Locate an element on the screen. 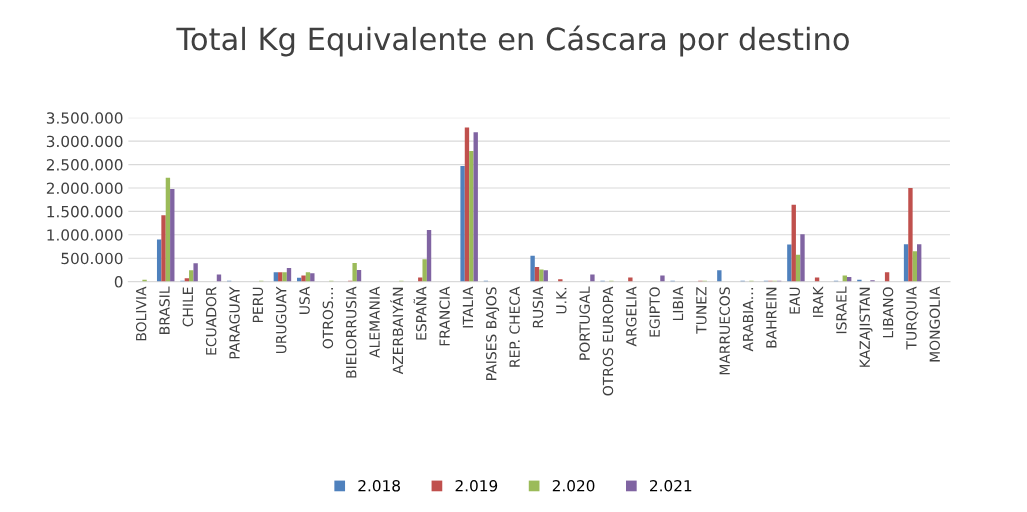  y-tick-label: 3.000.000 is located at coordinates (84, 141).